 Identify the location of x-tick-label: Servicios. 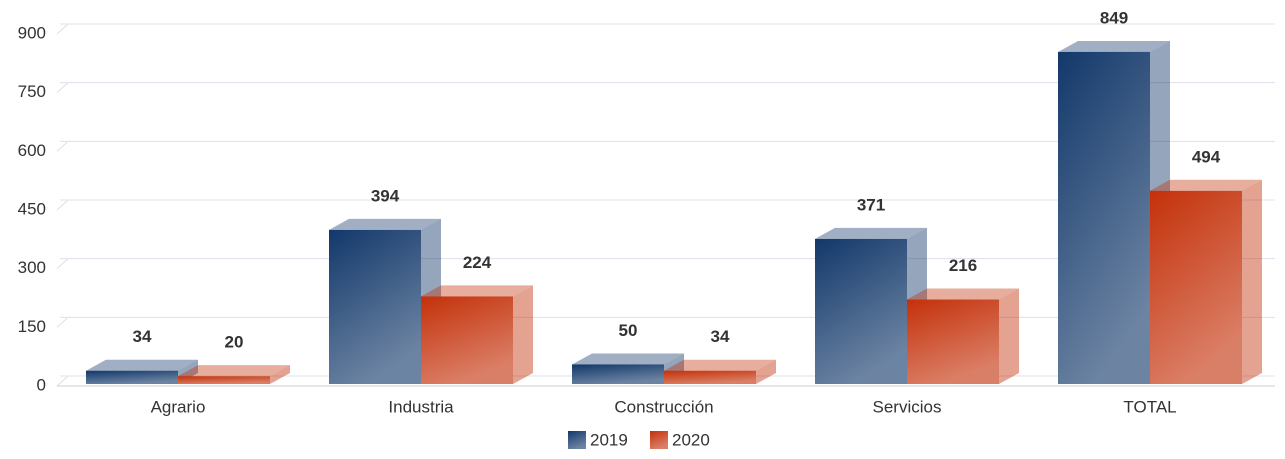
(907, 406).